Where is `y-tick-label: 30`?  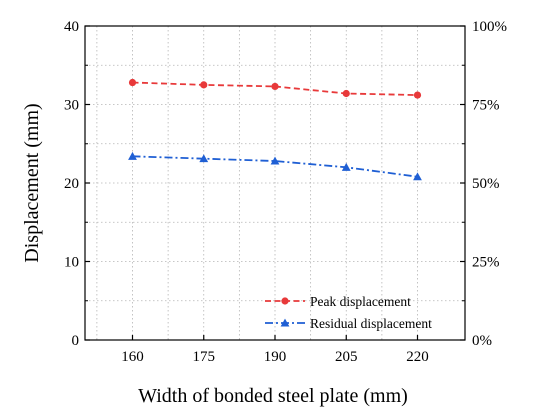 y-tick-label: 30 is located at coordinates (71, 106).